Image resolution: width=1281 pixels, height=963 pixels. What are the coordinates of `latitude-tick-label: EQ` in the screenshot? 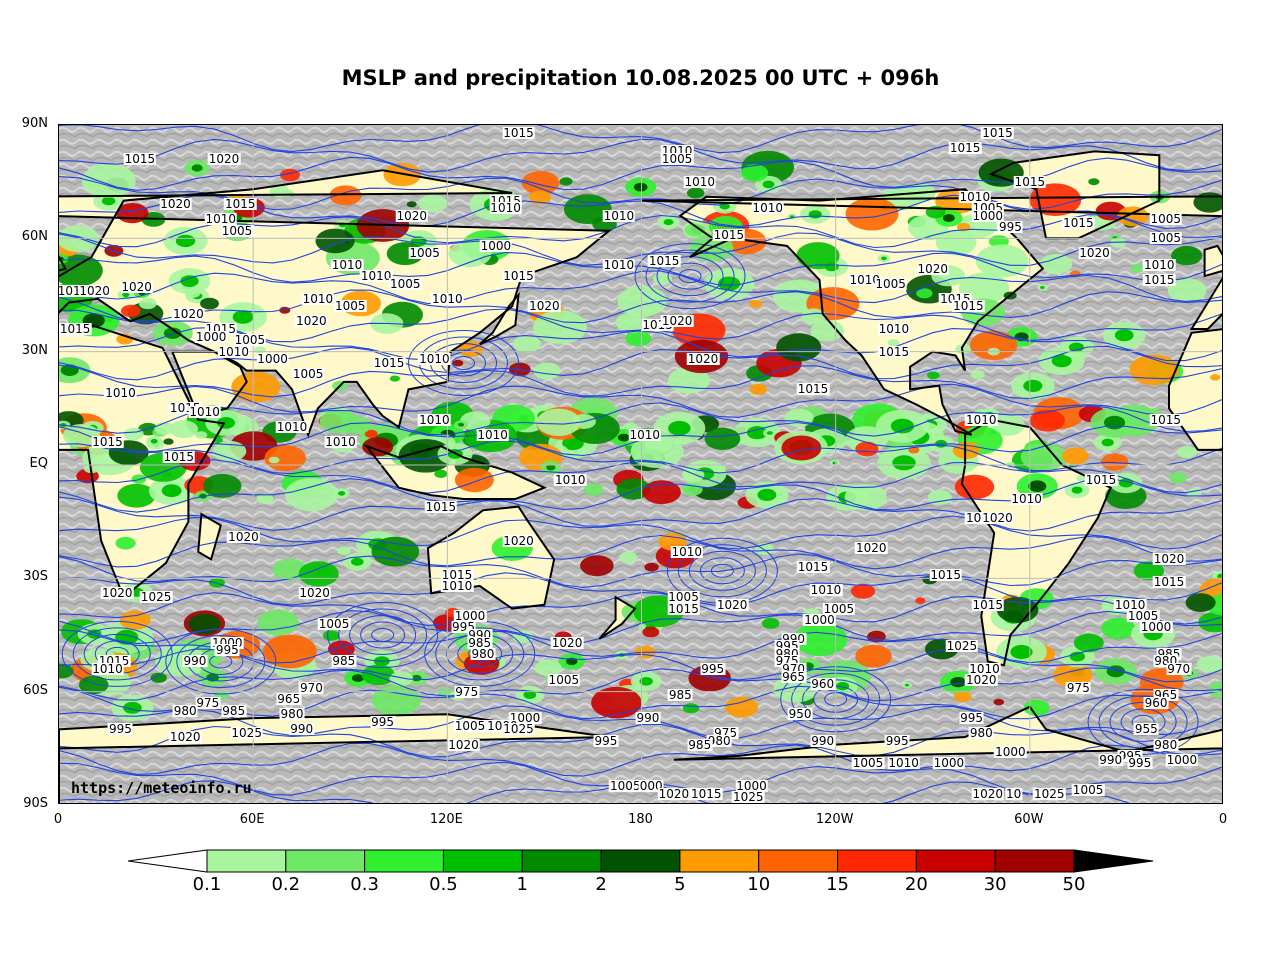 It's located at (38, 463).